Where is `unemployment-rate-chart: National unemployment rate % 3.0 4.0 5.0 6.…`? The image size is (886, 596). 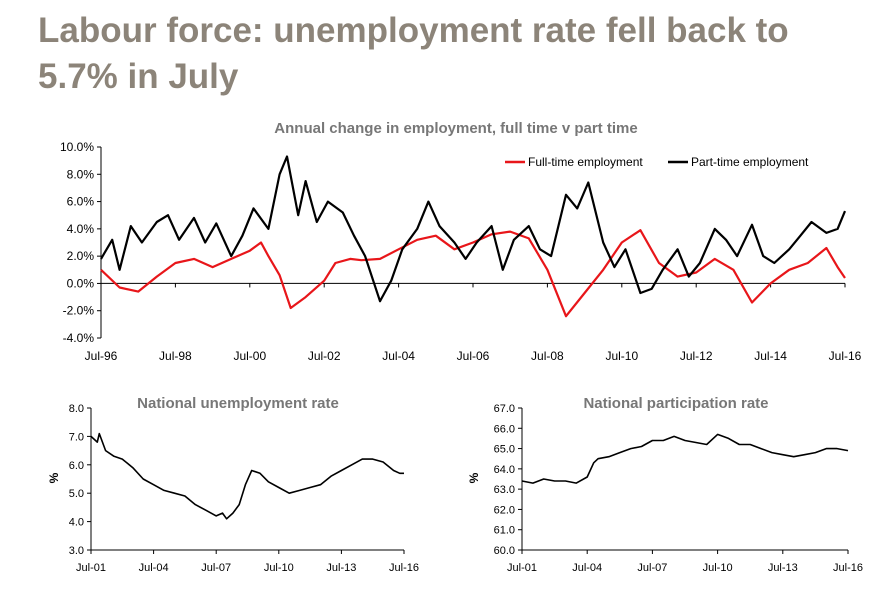
unemployment-rate-chart: National unemployment rate % 3.0 4.0 5.0 6.… is located at coordinates (233, 484).